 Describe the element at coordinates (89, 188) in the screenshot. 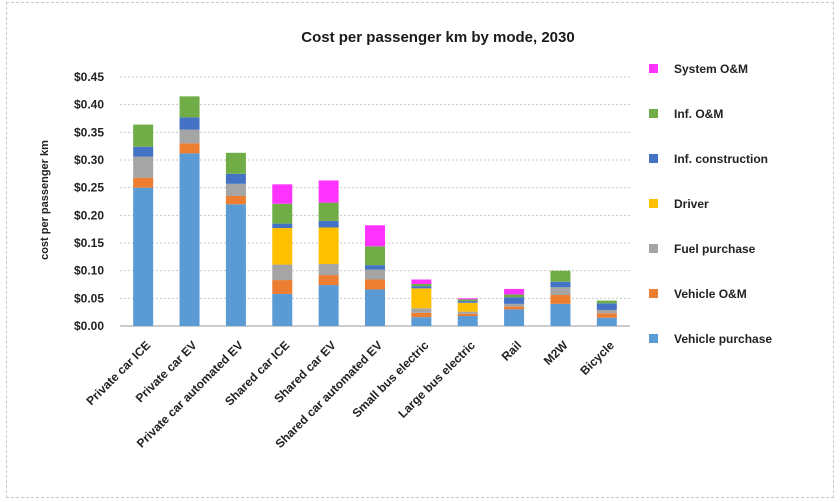

I see `y-tick-label: $0.25` at that location.